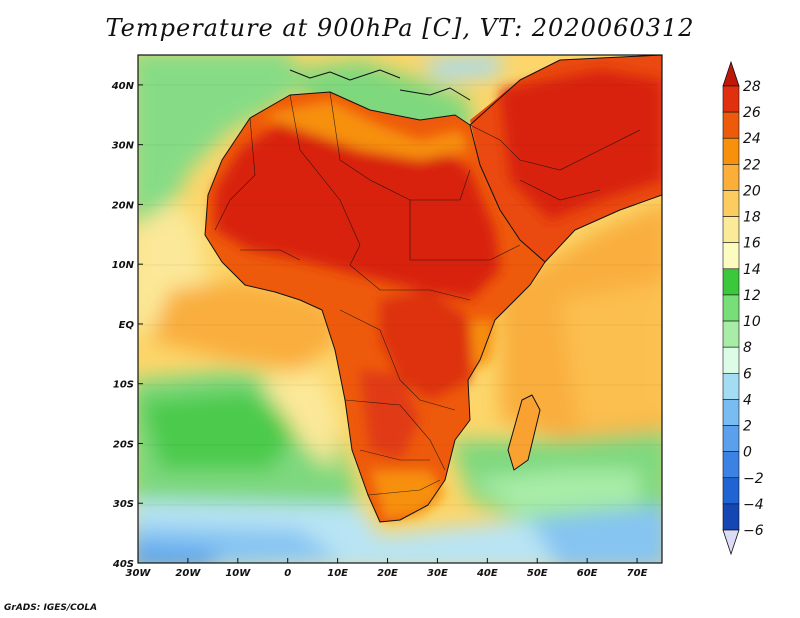  I want to click on colorbar-label: 2, so click(747, 427).